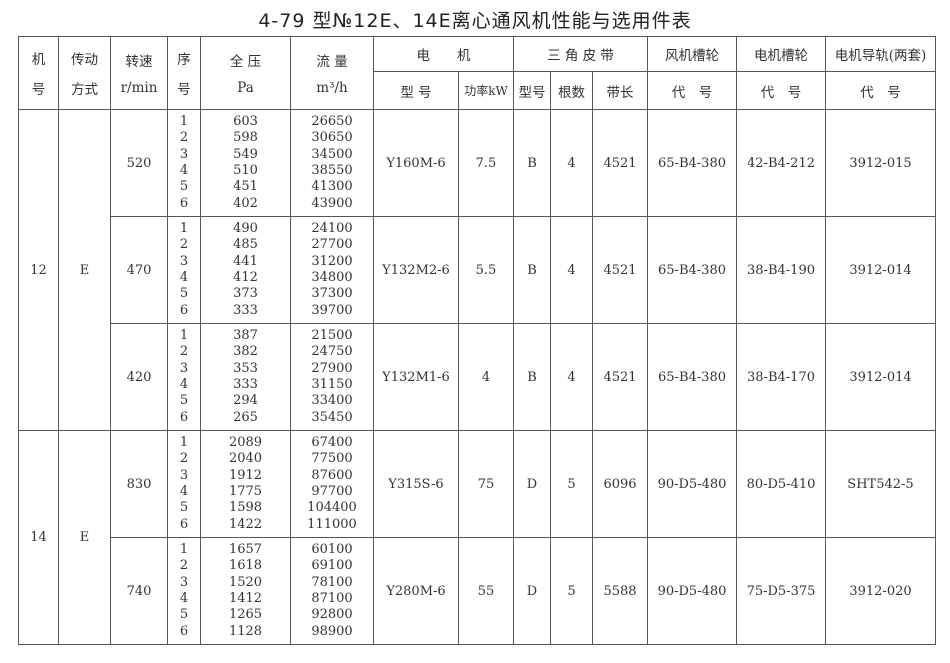  What do you see at coordinates (332, 566) in the screenshot?
I see `flow-cell-value: 69100` at bounding box center [332, 566].